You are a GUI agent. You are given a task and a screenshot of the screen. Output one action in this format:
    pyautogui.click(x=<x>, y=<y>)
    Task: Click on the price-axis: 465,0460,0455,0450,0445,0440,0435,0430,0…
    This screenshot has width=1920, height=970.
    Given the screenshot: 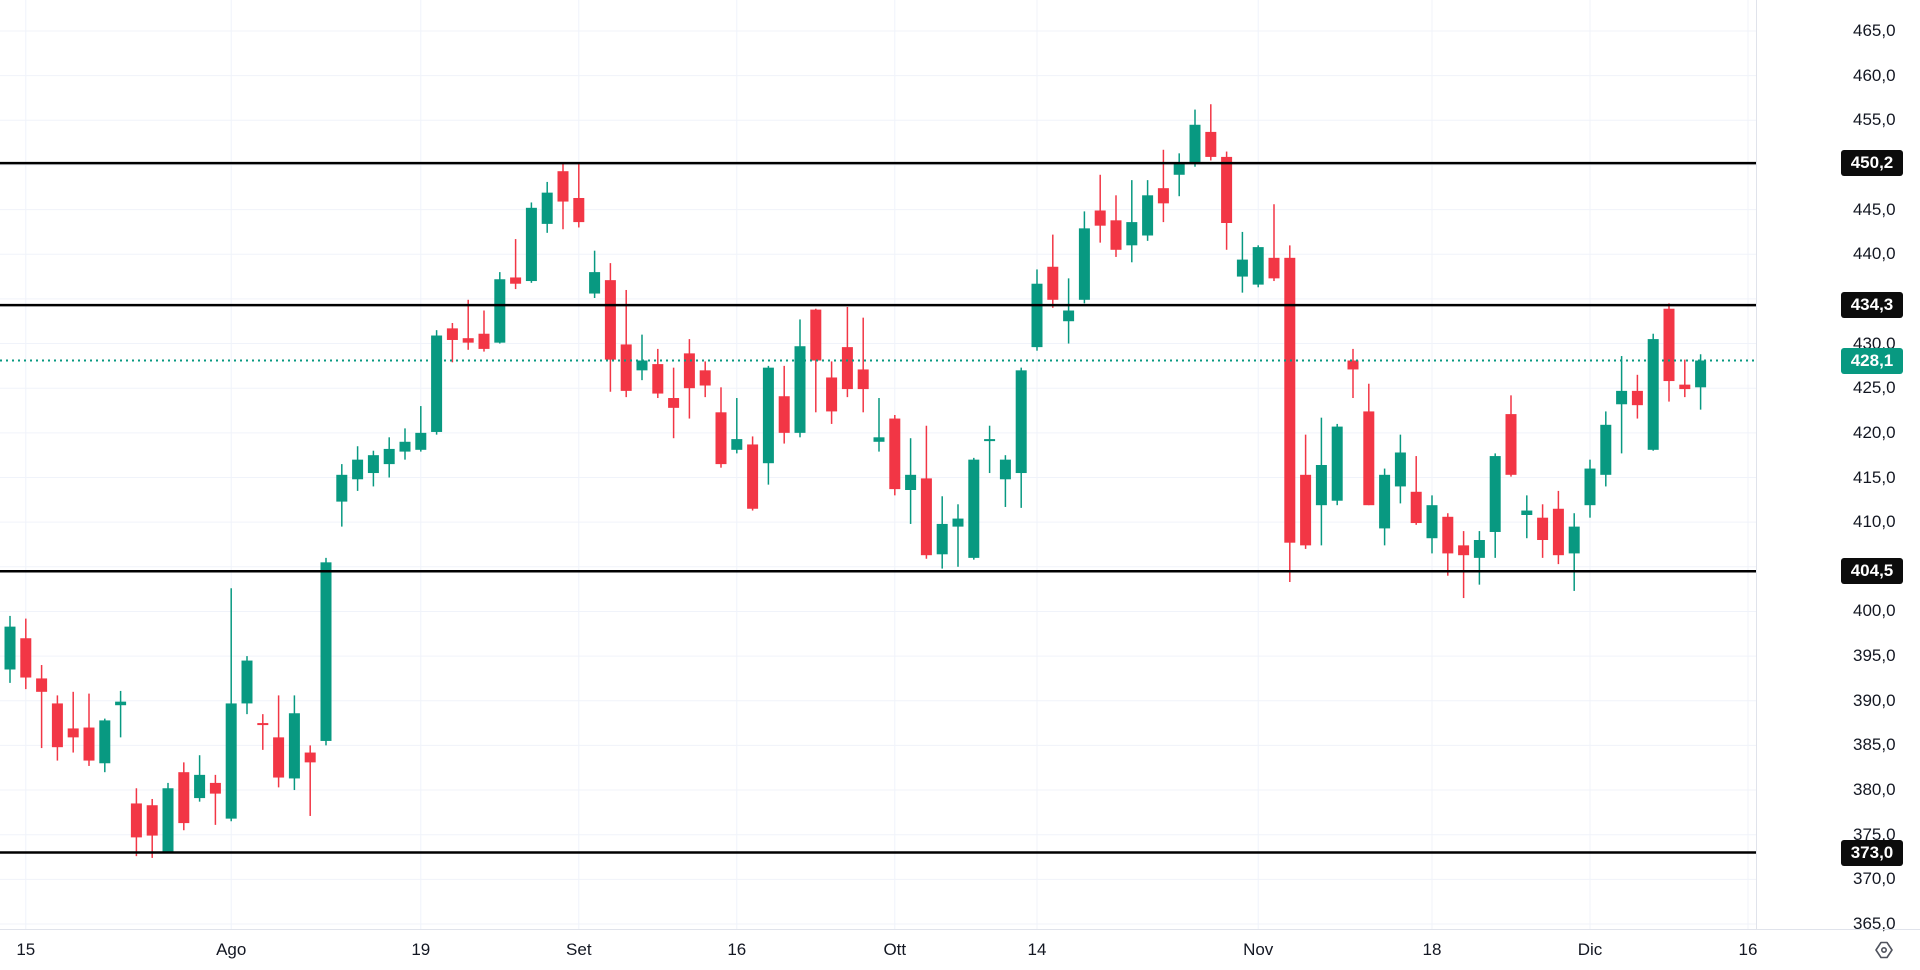 What is the action you would take?
    pyautogui.click(x=1838, y=466)
    